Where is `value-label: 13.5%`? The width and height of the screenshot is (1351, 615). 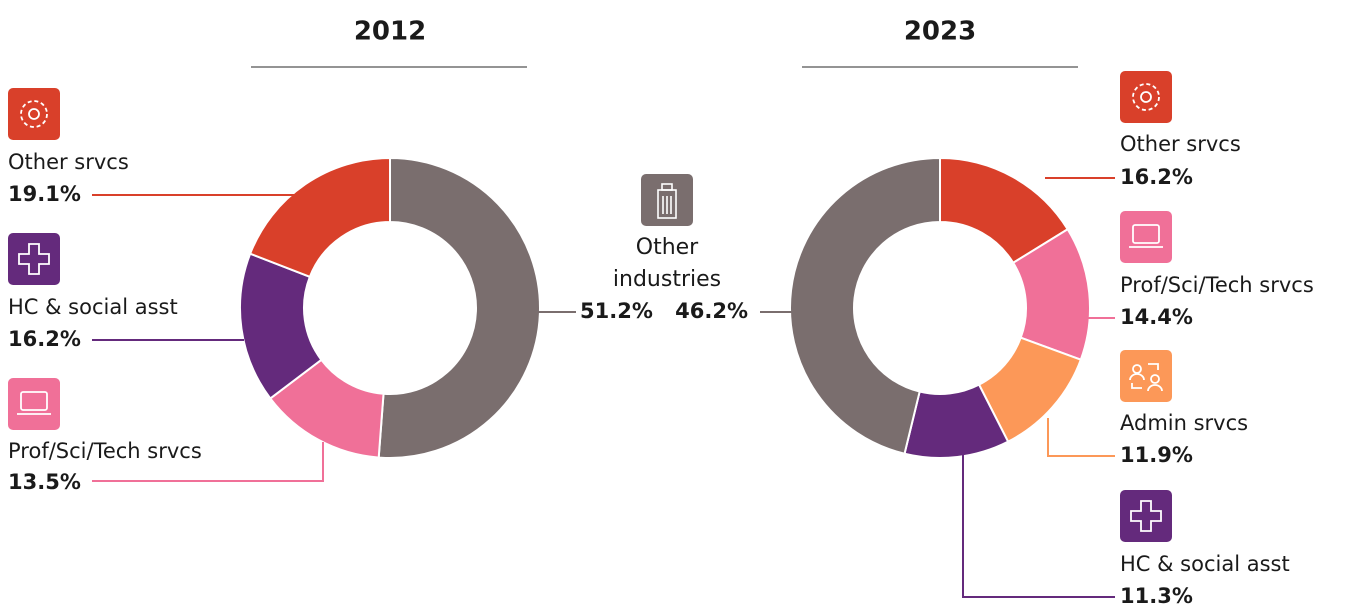
value-label: 13.5% is located at coordinates (44, 482).